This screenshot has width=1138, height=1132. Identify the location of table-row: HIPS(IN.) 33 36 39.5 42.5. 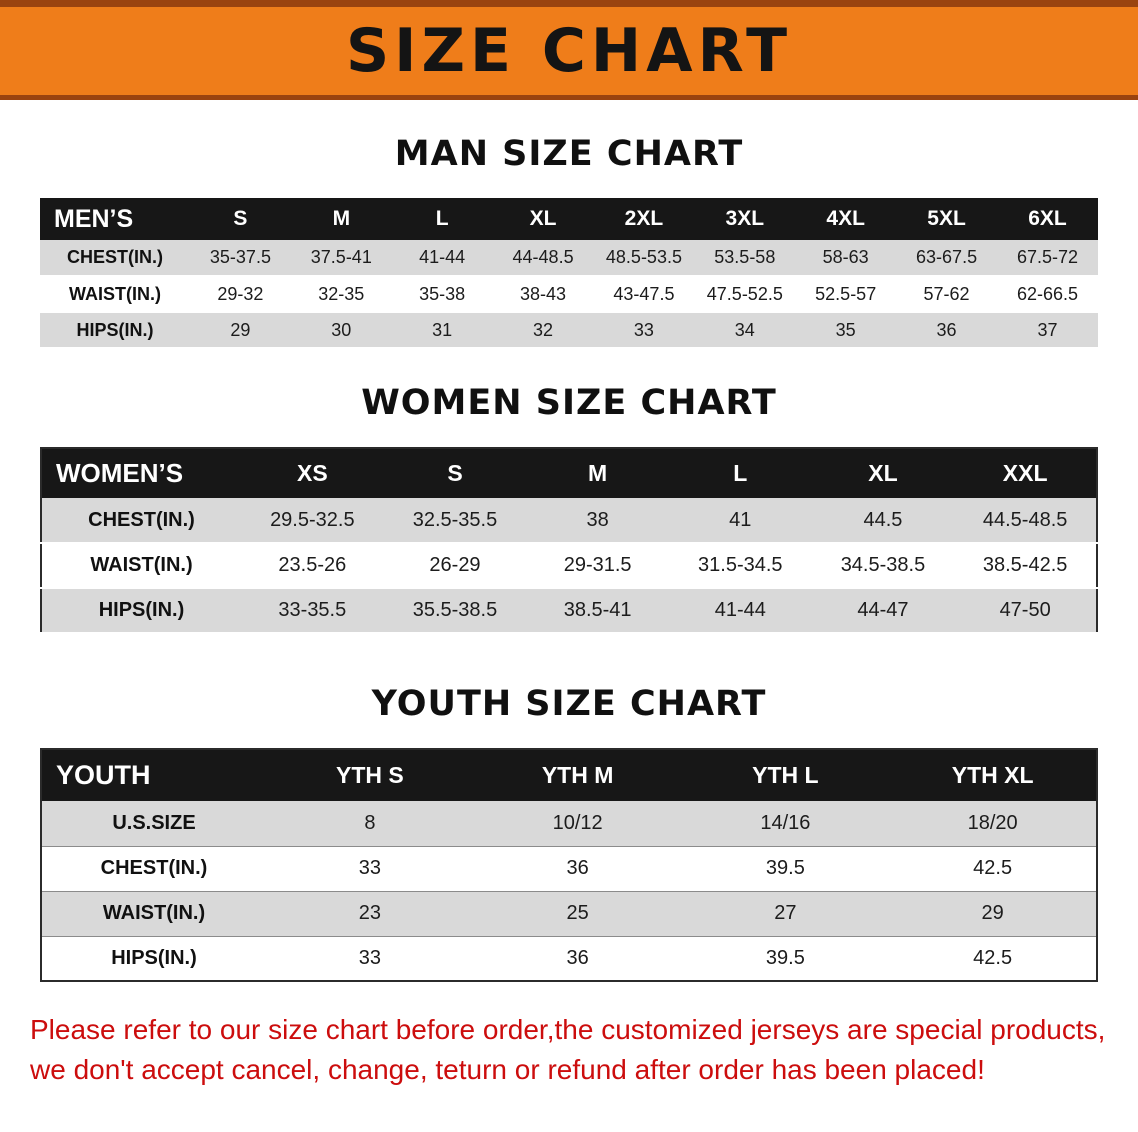
(569, 958).